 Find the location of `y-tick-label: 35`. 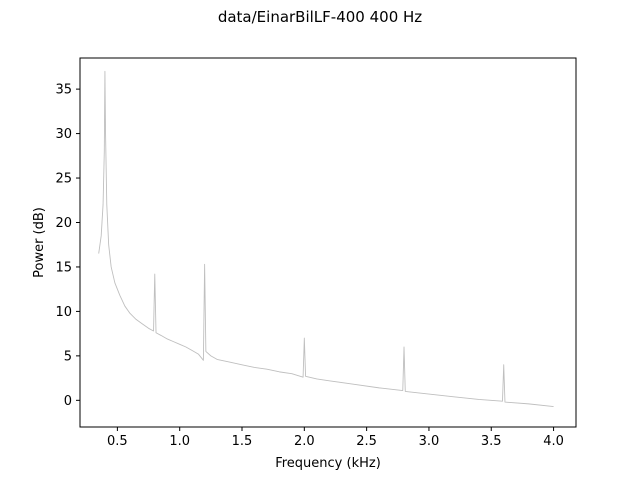

y-tick-label: 35 is located at coordinates (63, 90).